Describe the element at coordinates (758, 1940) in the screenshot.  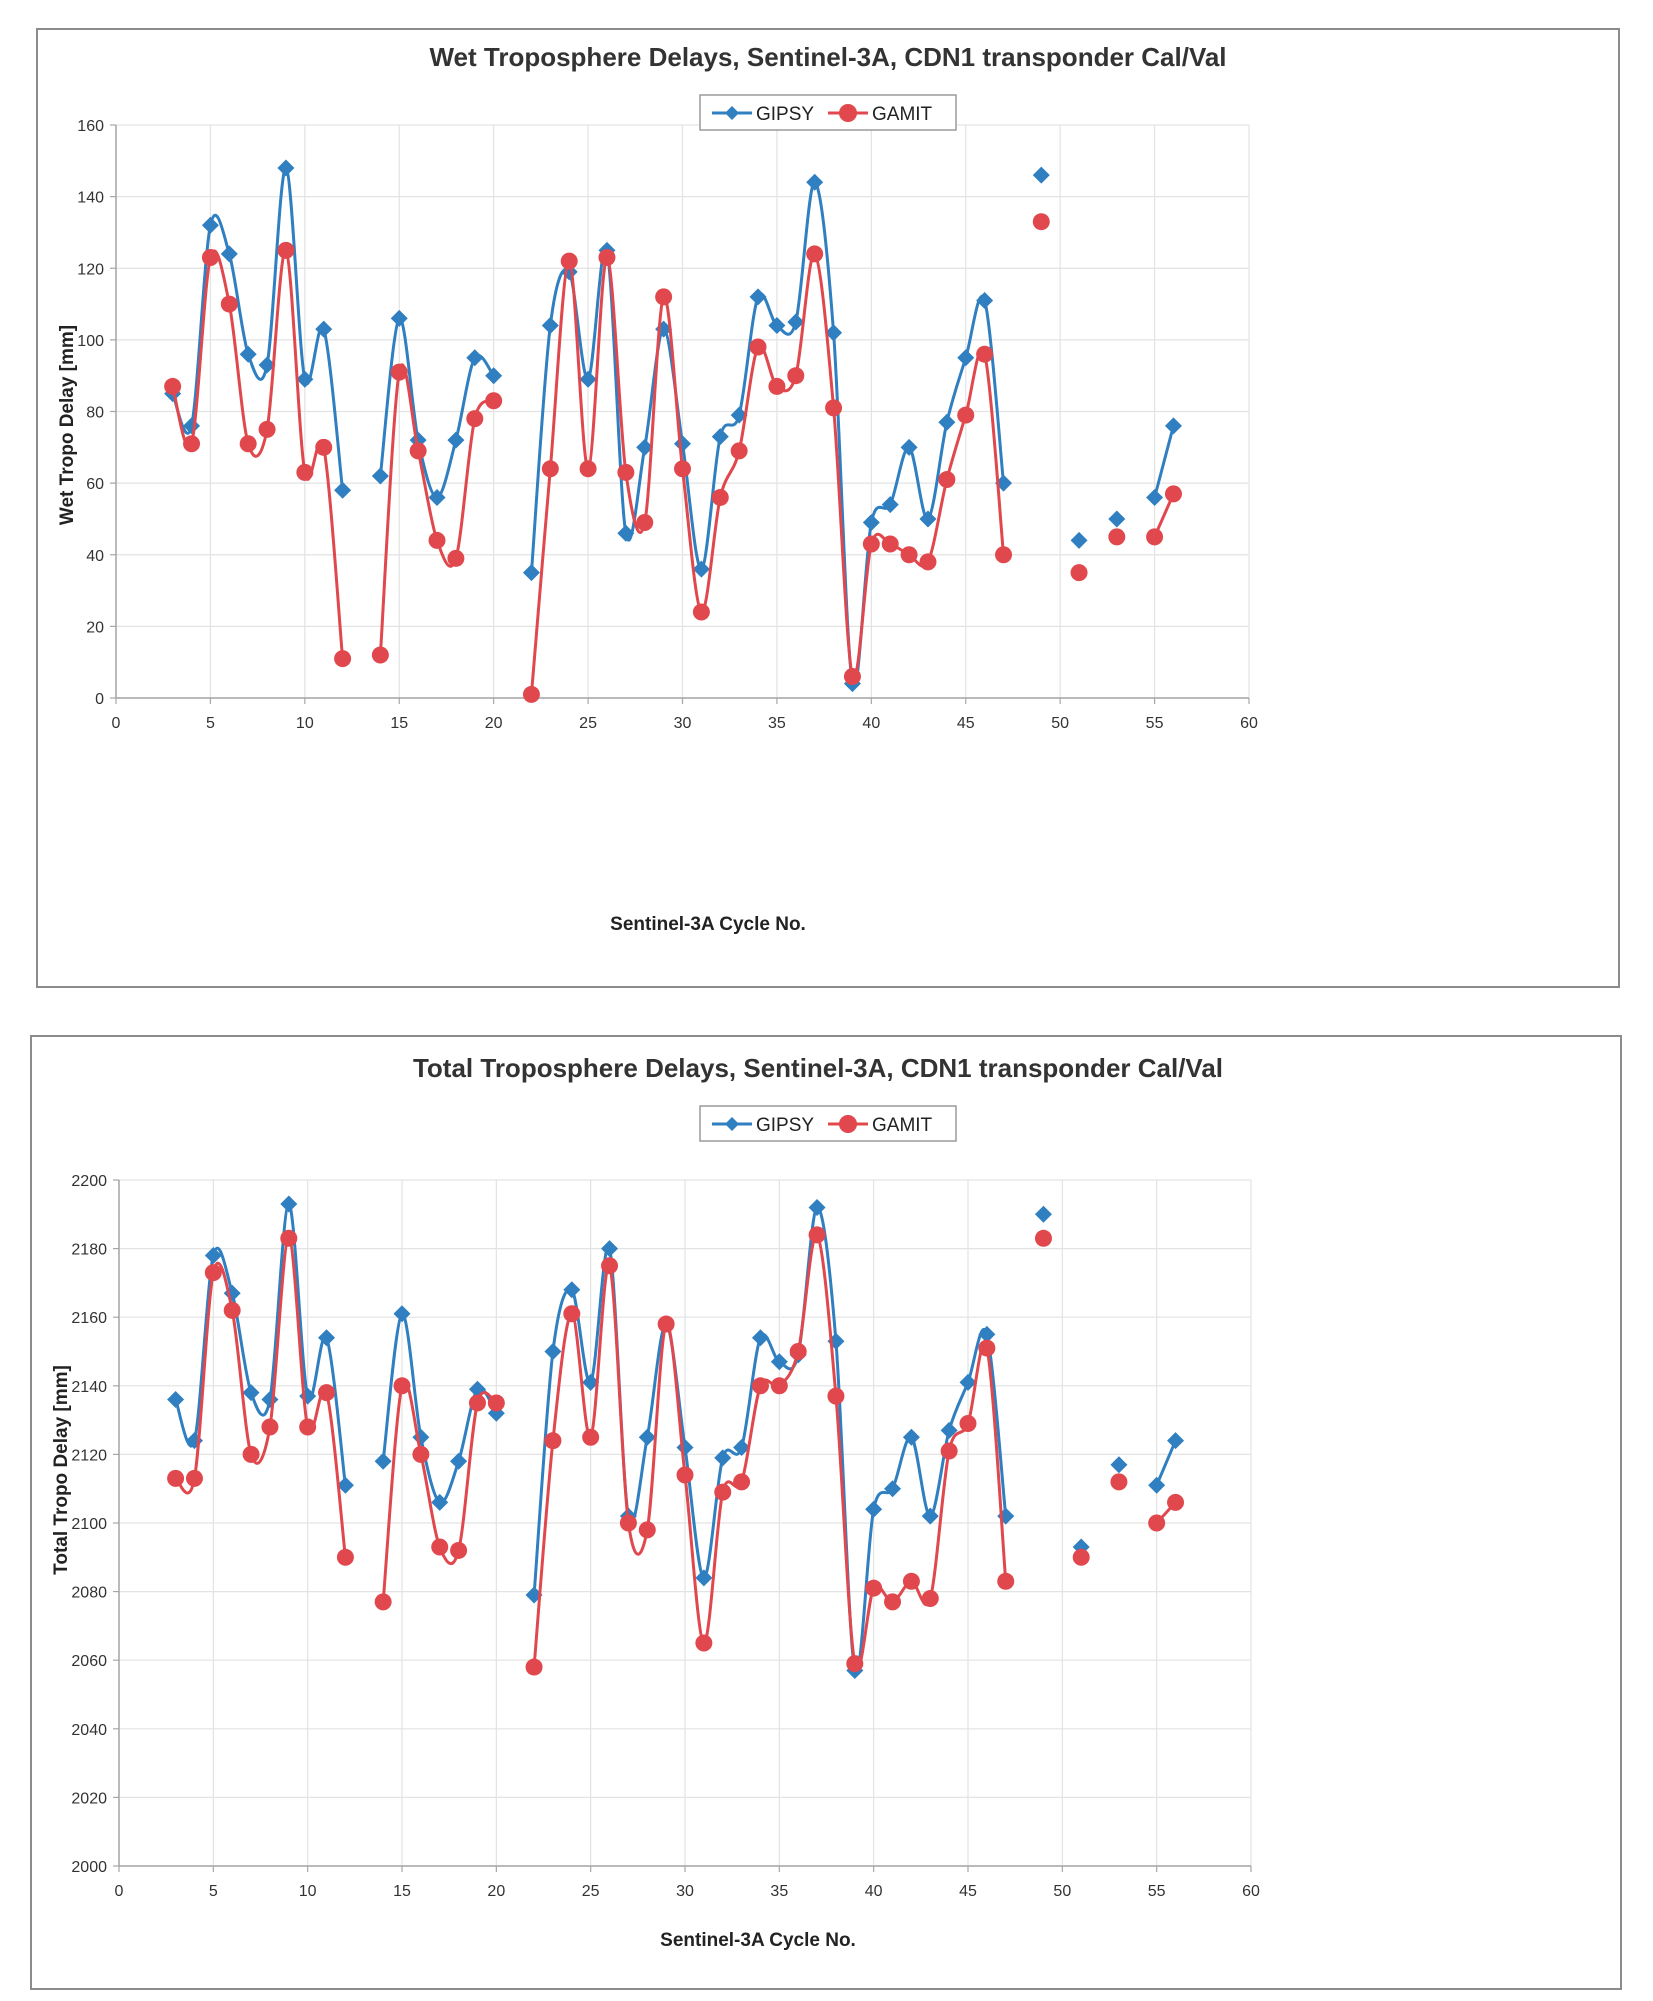
I see `x-axis-label: Sentinel-3A Cycle No.` at that location.